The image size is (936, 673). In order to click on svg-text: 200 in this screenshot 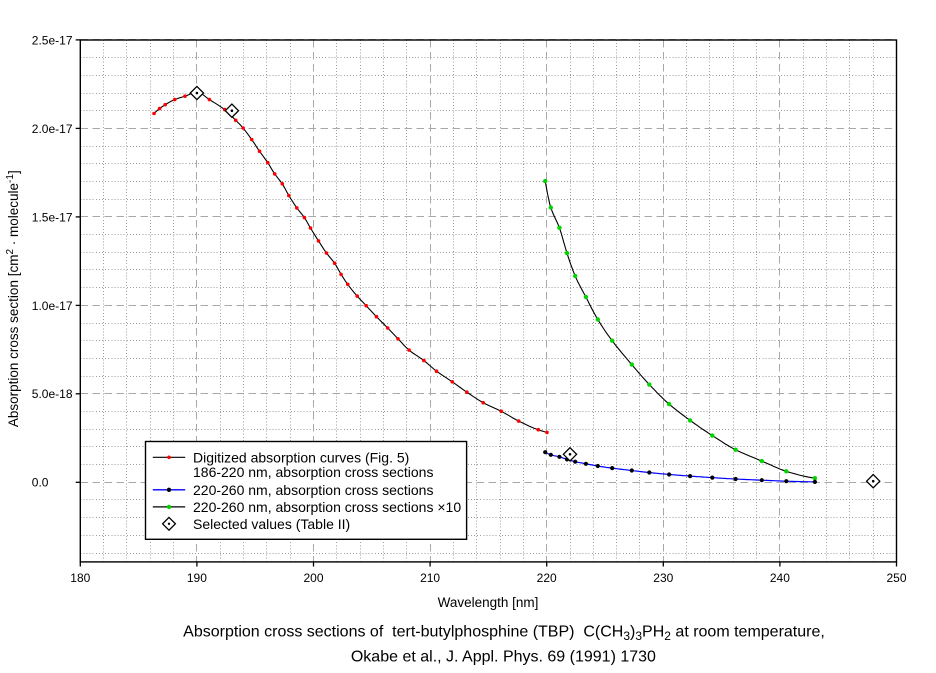, I will do `click(313, 578)`.